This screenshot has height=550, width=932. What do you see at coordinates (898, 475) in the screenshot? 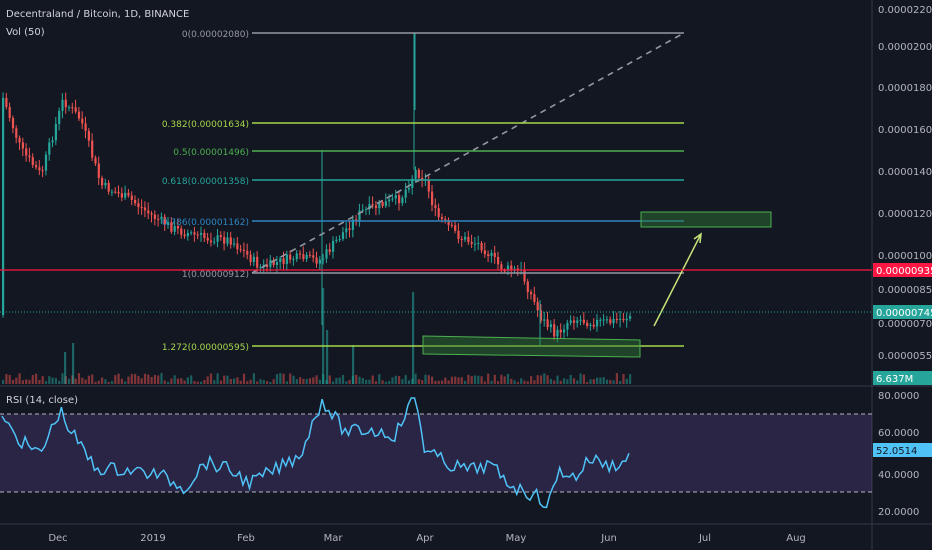
I see `rsi-tick-label: 40.0000` at bounding box center [898, 475].